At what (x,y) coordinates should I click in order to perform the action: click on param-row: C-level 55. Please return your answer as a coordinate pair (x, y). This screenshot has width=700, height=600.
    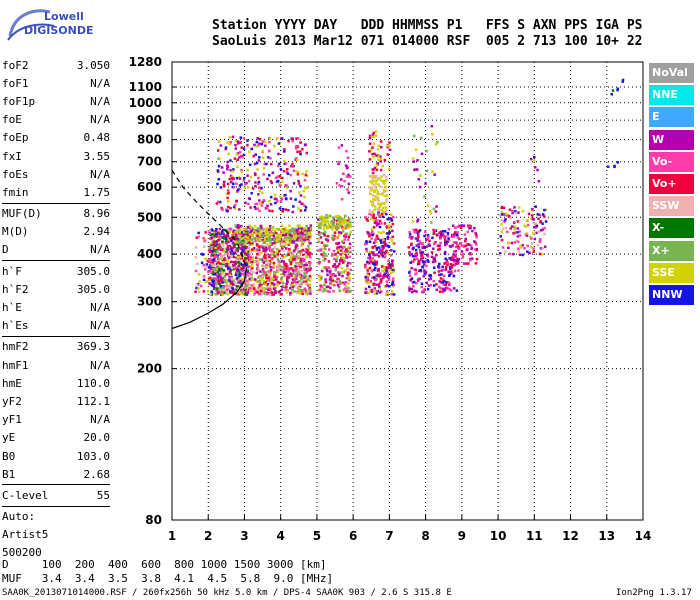
    Looking at the image, I should click on (56, 495).